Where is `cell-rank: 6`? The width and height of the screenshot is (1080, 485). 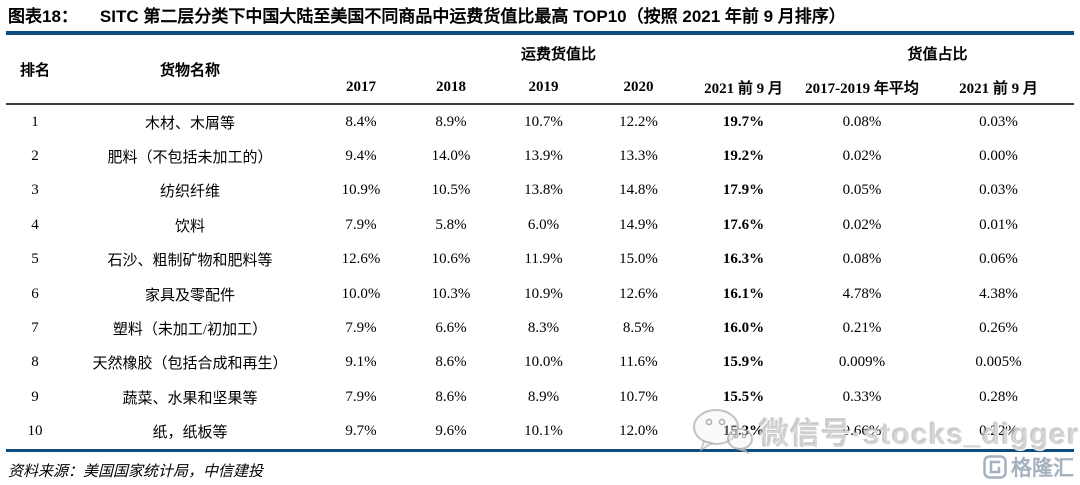 cell-rank: 6 is located at coordinates (35, 293).